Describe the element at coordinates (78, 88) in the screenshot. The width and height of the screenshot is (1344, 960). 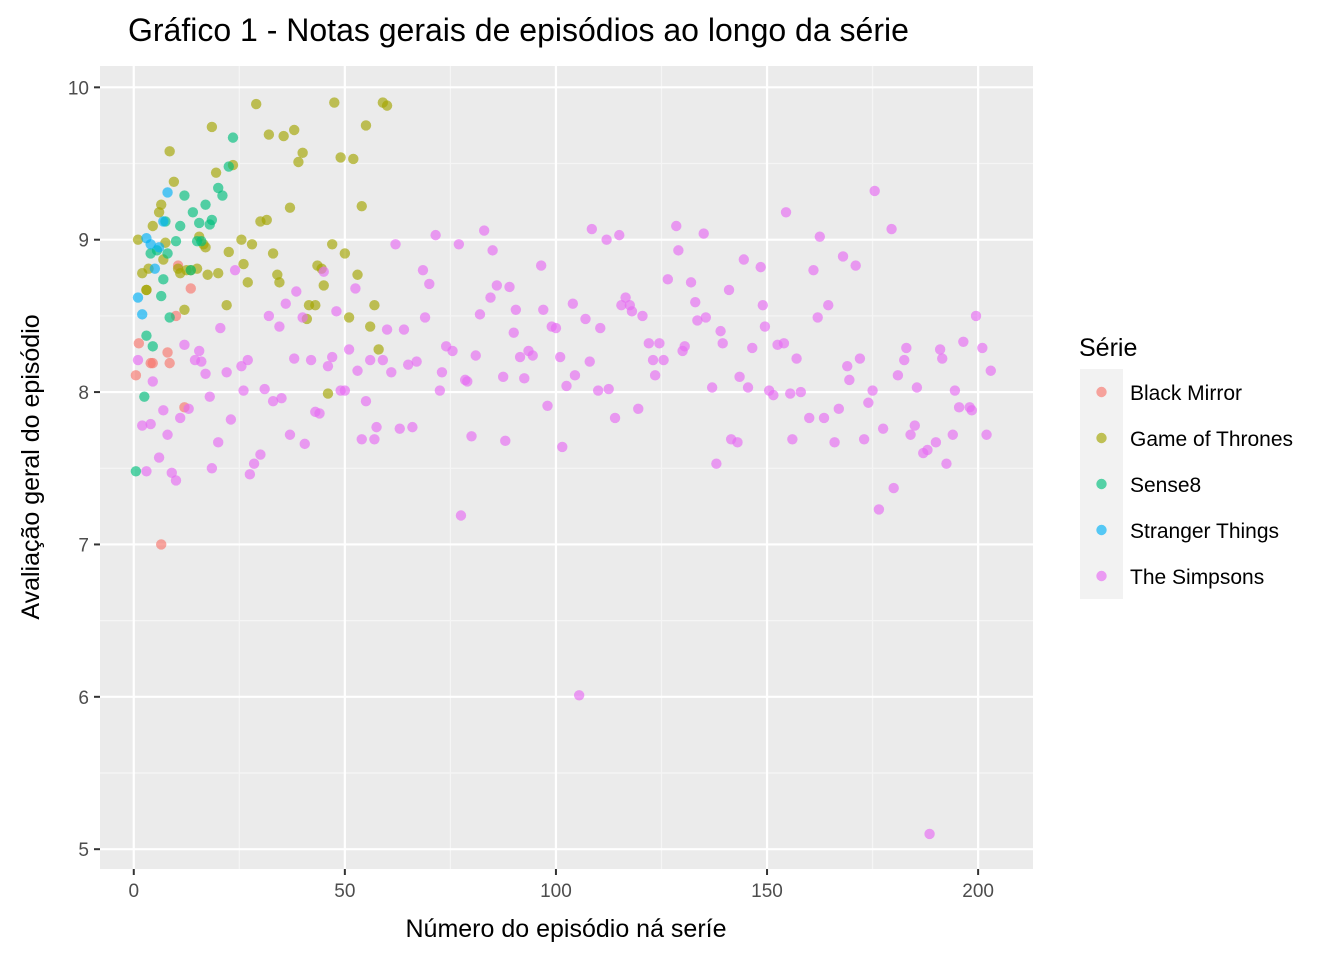
I see `y-tick-label: 10` at that location.